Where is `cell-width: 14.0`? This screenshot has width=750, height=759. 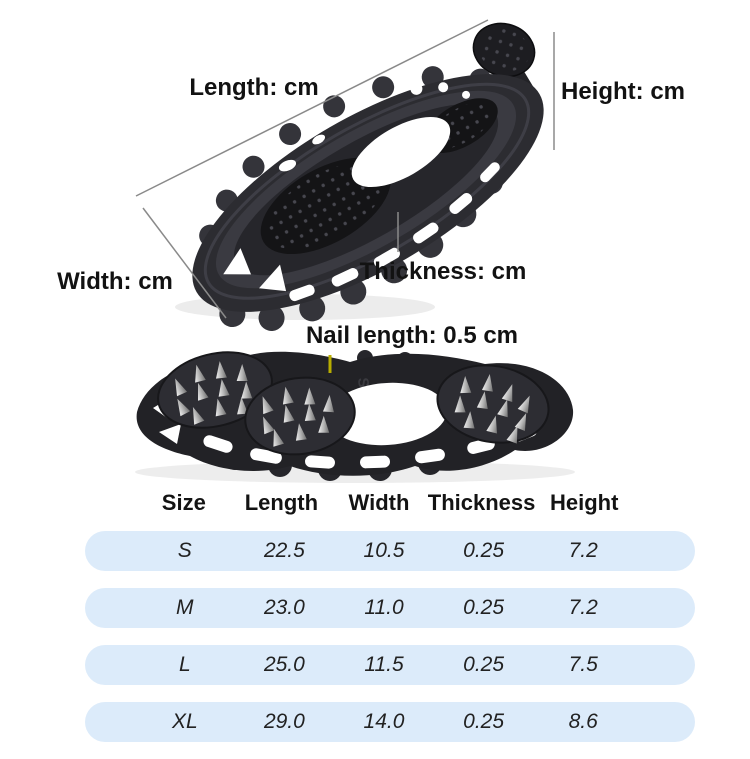
cell-width: 14.0 is located at coordinates (384, 721).